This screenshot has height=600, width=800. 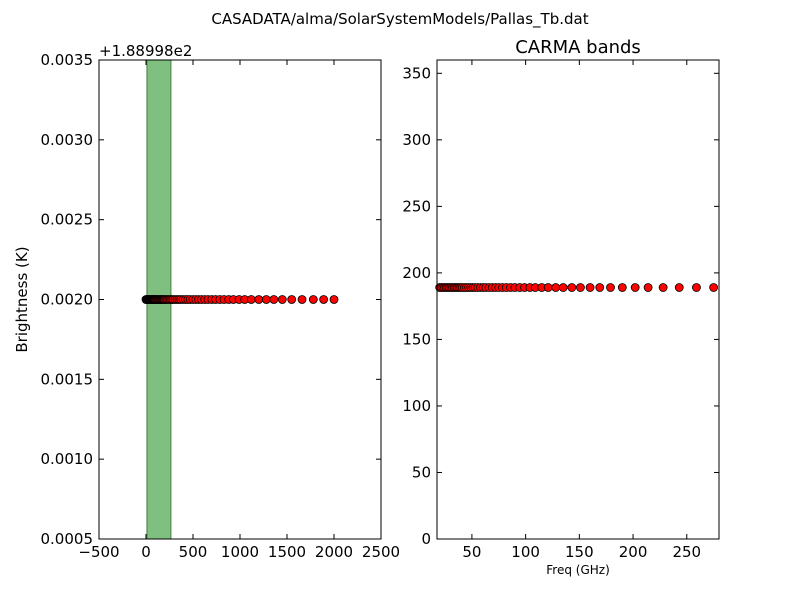 I want to click on y-tick-label: 0.0020, so click(x=67, y=300).